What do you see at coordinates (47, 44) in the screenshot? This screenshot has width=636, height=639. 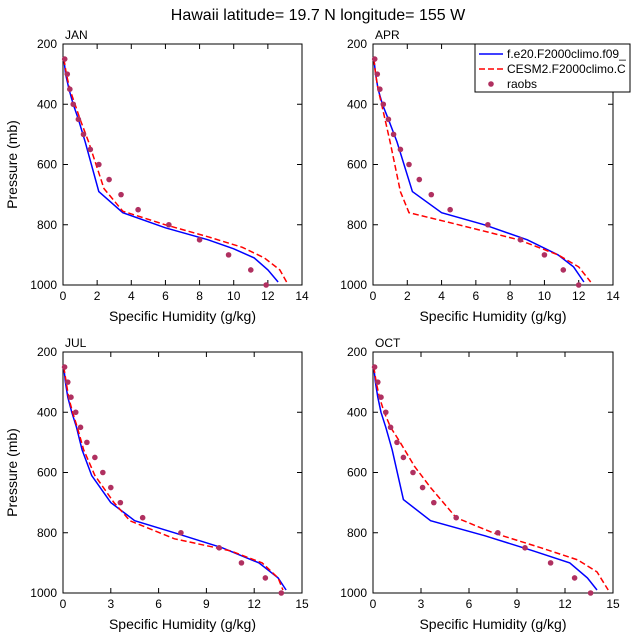 I see `y-tick-label: 200` at bounding box center [47, 44].